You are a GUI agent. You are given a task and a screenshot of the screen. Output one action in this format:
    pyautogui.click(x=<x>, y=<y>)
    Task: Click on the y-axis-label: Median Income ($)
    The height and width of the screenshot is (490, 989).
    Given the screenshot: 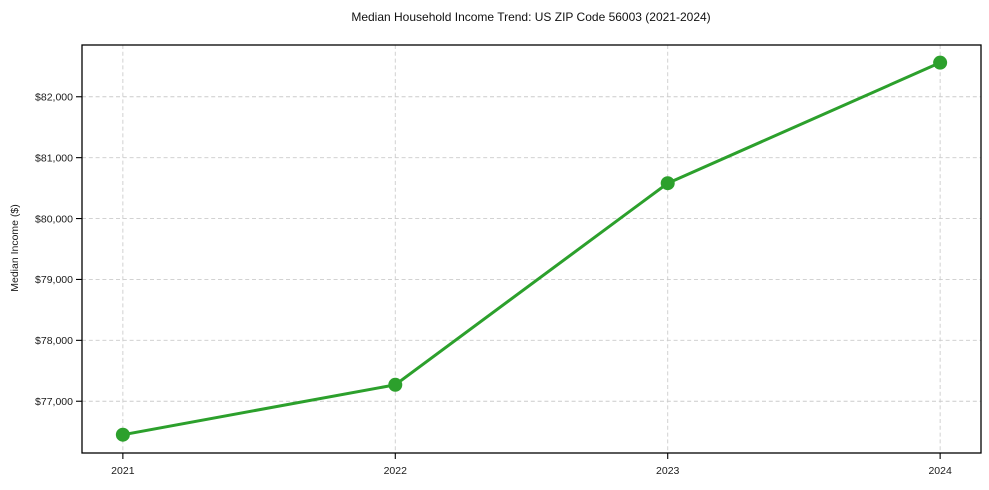 What is the action you would take?
    pyautogui.click(x=15, y=248)
    